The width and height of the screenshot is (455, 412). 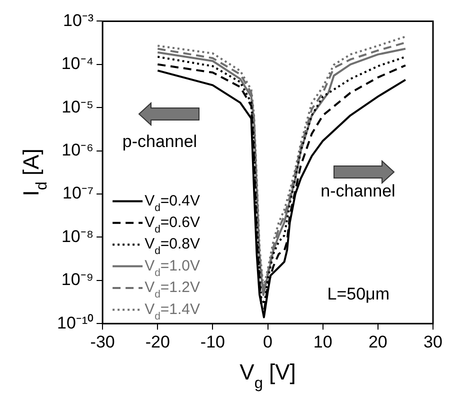 I want to click on x-tick-label: 20, so click(x=378, y=342).